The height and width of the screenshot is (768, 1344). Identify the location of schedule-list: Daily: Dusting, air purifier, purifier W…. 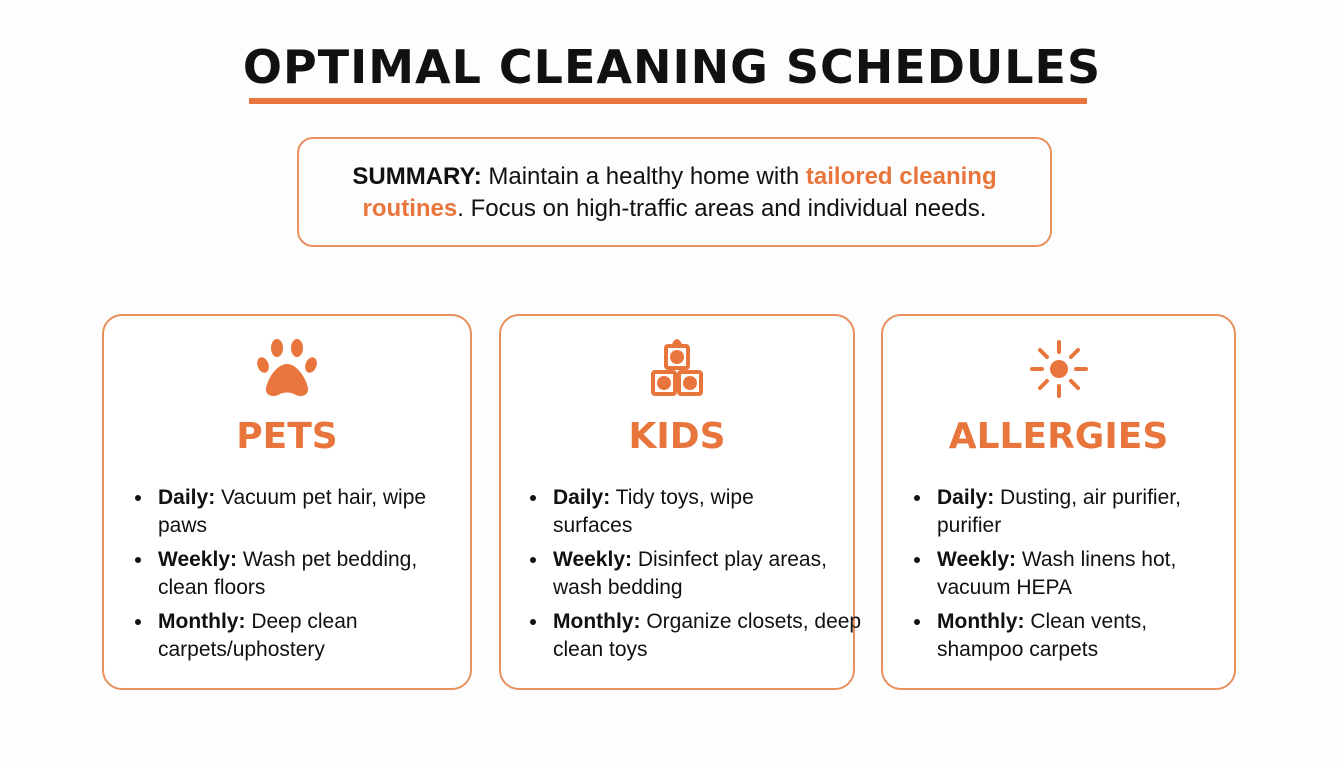
(1072, 577).